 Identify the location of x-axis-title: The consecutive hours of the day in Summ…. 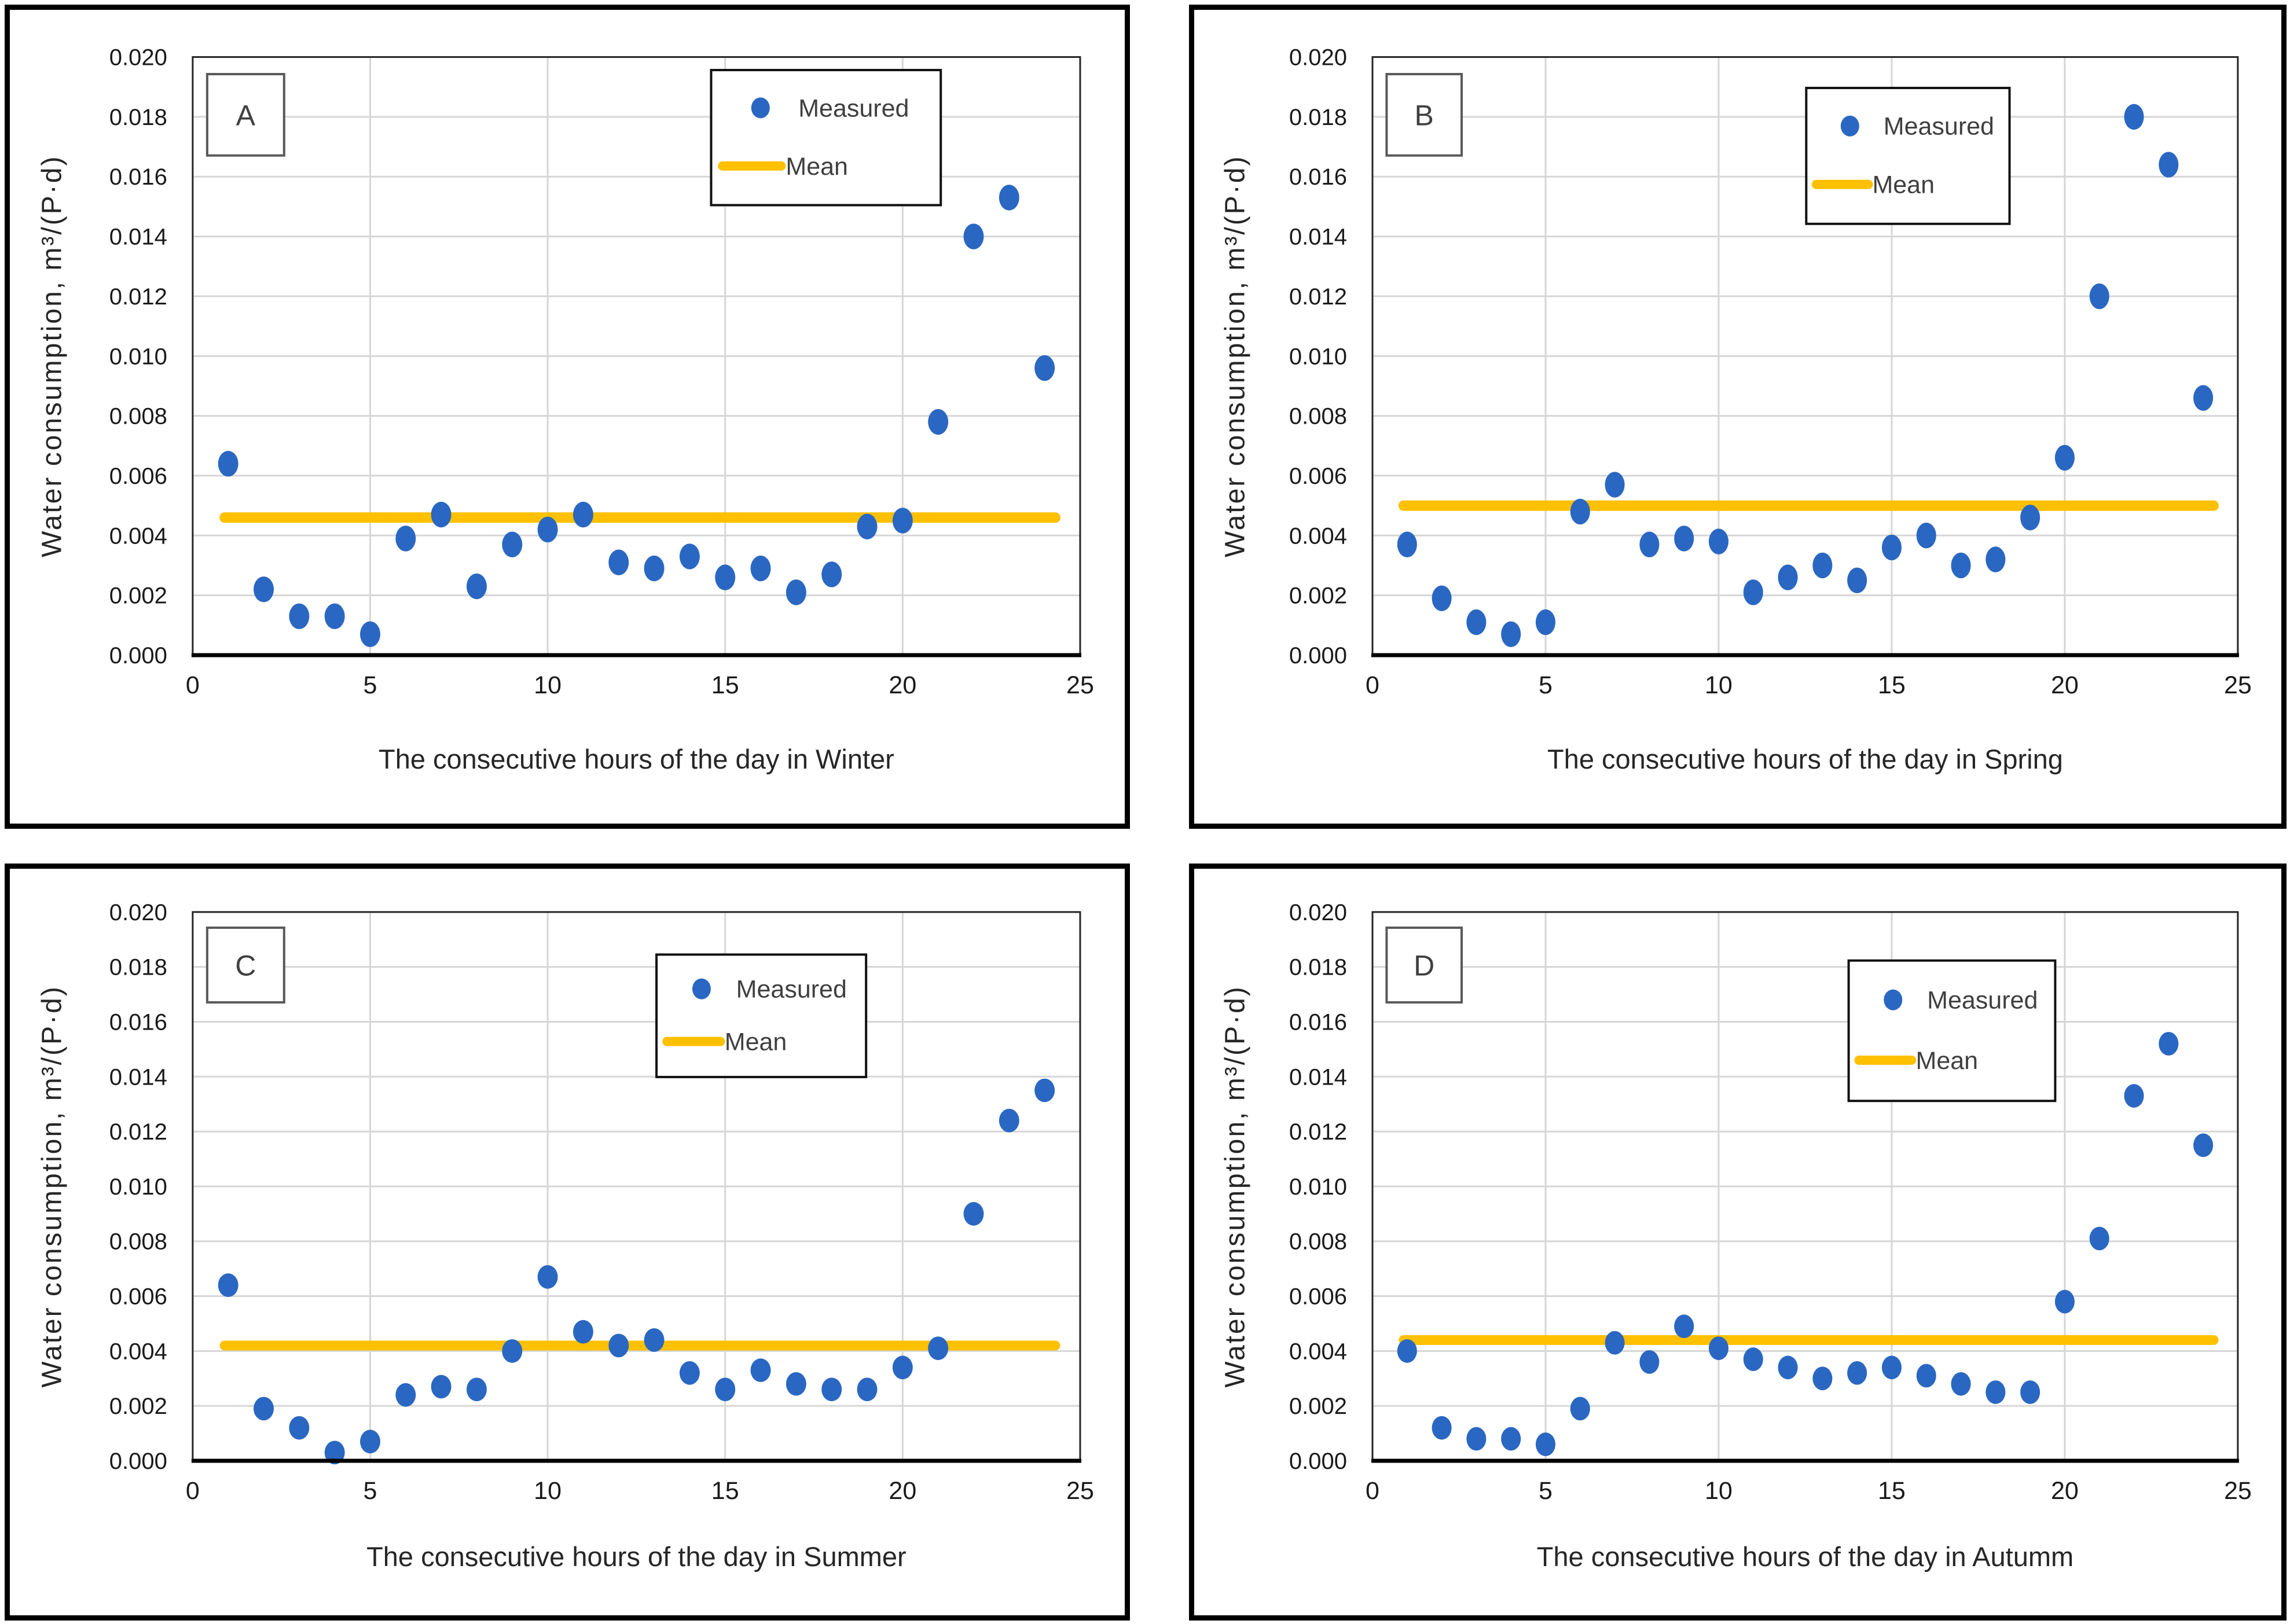
(636, 1556).